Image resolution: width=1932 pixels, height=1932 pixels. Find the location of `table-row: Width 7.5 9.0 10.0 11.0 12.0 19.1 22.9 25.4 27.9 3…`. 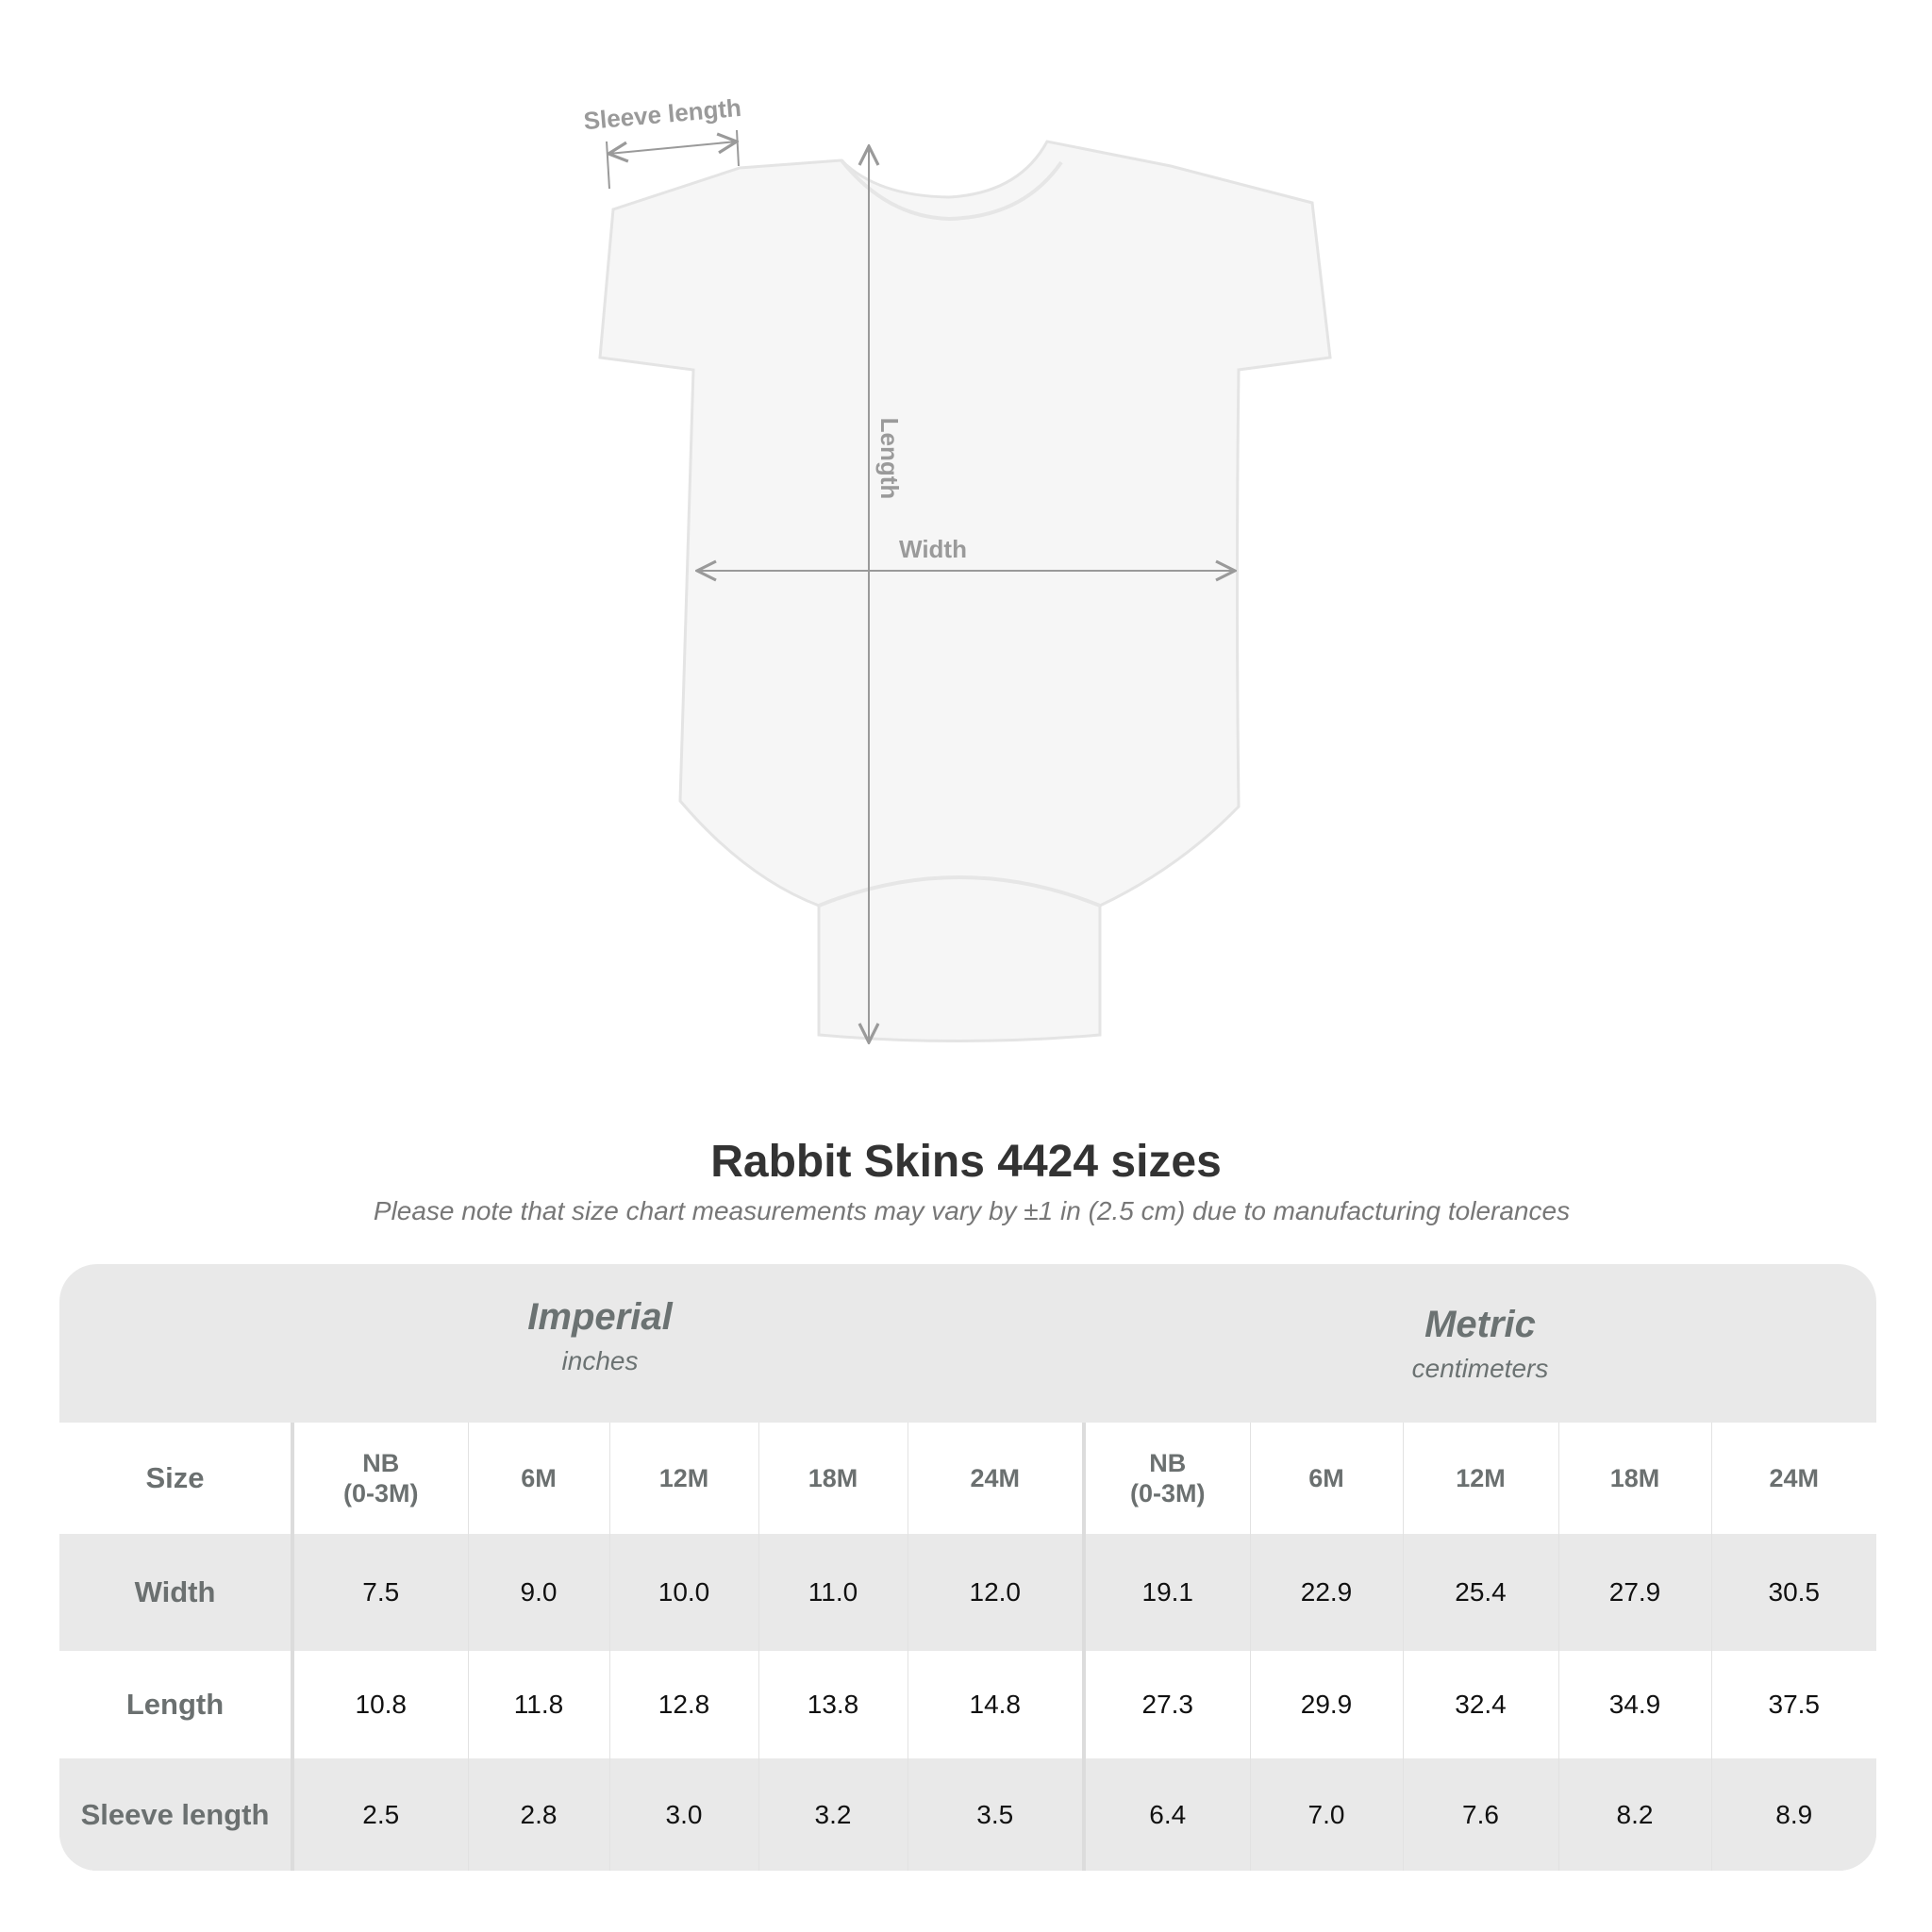

table-row: Width 7.5 9.0 10.0 11.0 12.0 19.1 22.9 25.4 27.9 3… is located at coordinates (967, 1593).